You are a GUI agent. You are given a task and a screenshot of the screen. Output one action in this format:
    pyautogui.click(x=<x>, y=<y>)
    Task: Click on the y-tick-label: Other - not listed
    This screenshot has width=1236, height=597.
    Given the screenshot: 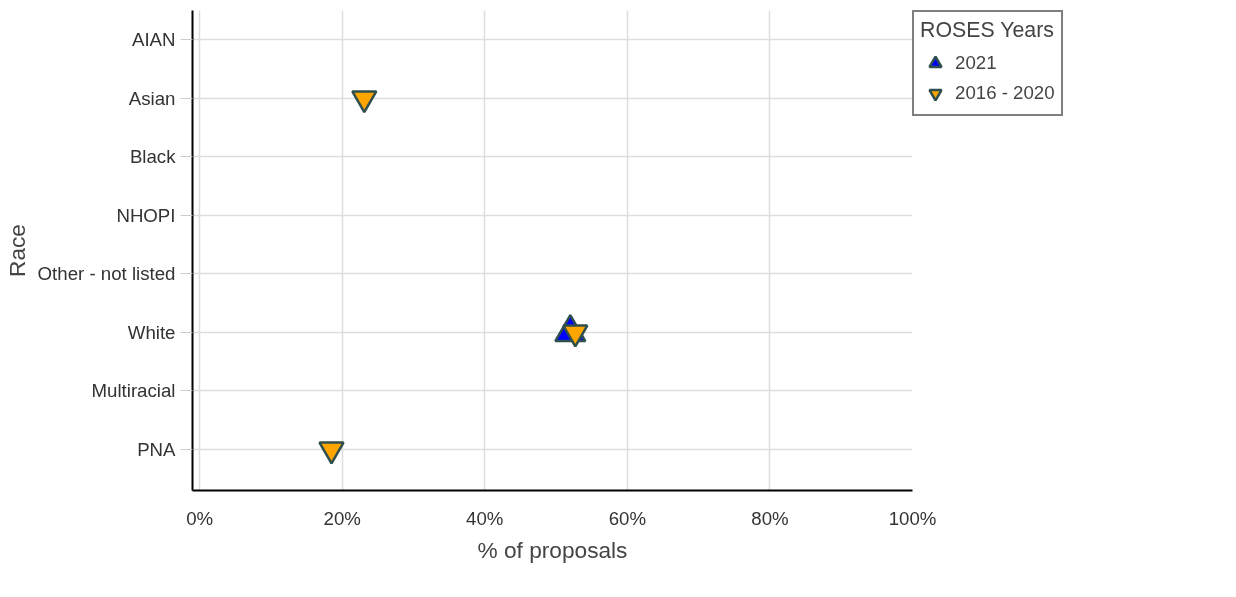 What is the action you would take?
    pyautogui.click(x=106, y=274)
    